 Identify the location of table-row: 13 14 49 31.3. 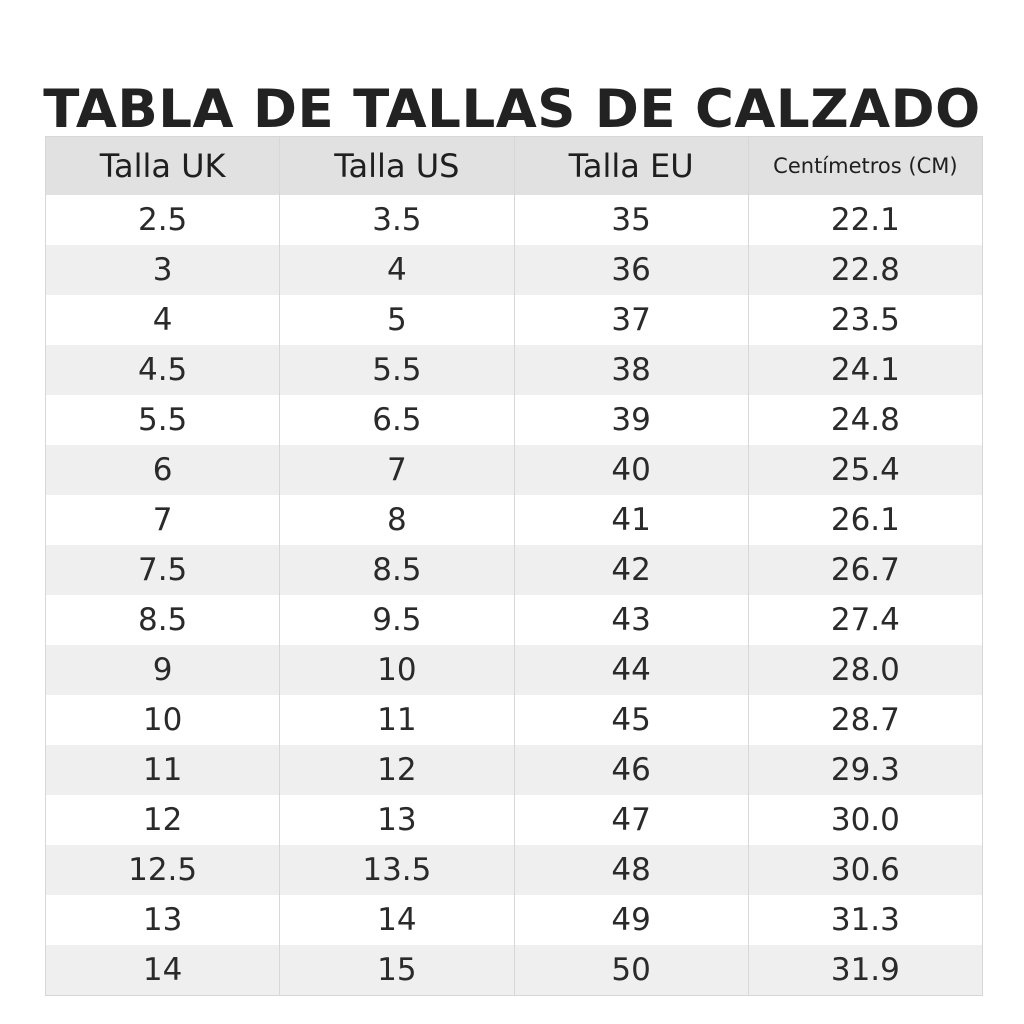
(514, 920).